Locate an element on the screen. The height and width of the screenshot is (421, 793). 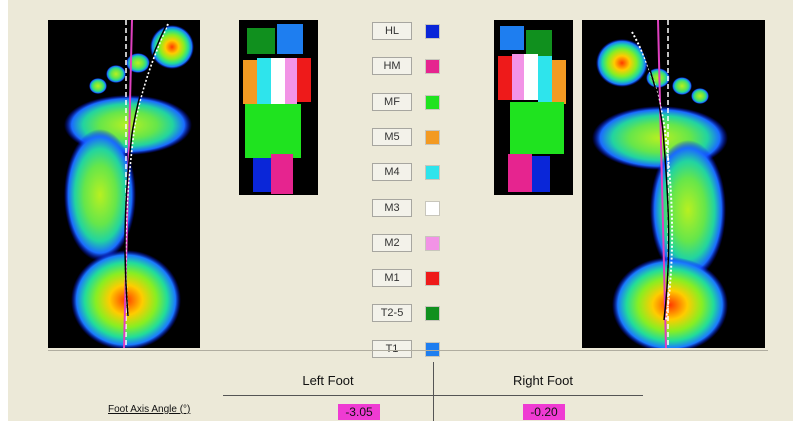
left-foot-heatmap is located at coordinates (124, 184).